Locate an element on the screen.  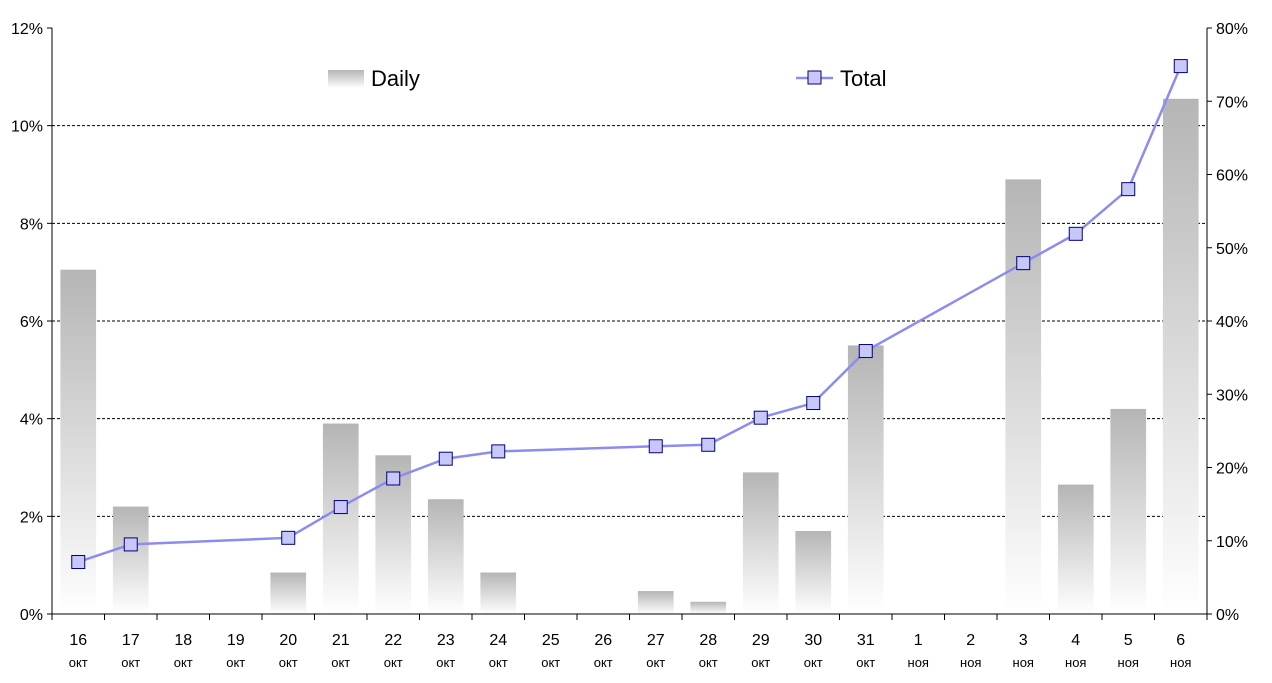
right-tick-label: 10% is located at coordinates (1232, 542).